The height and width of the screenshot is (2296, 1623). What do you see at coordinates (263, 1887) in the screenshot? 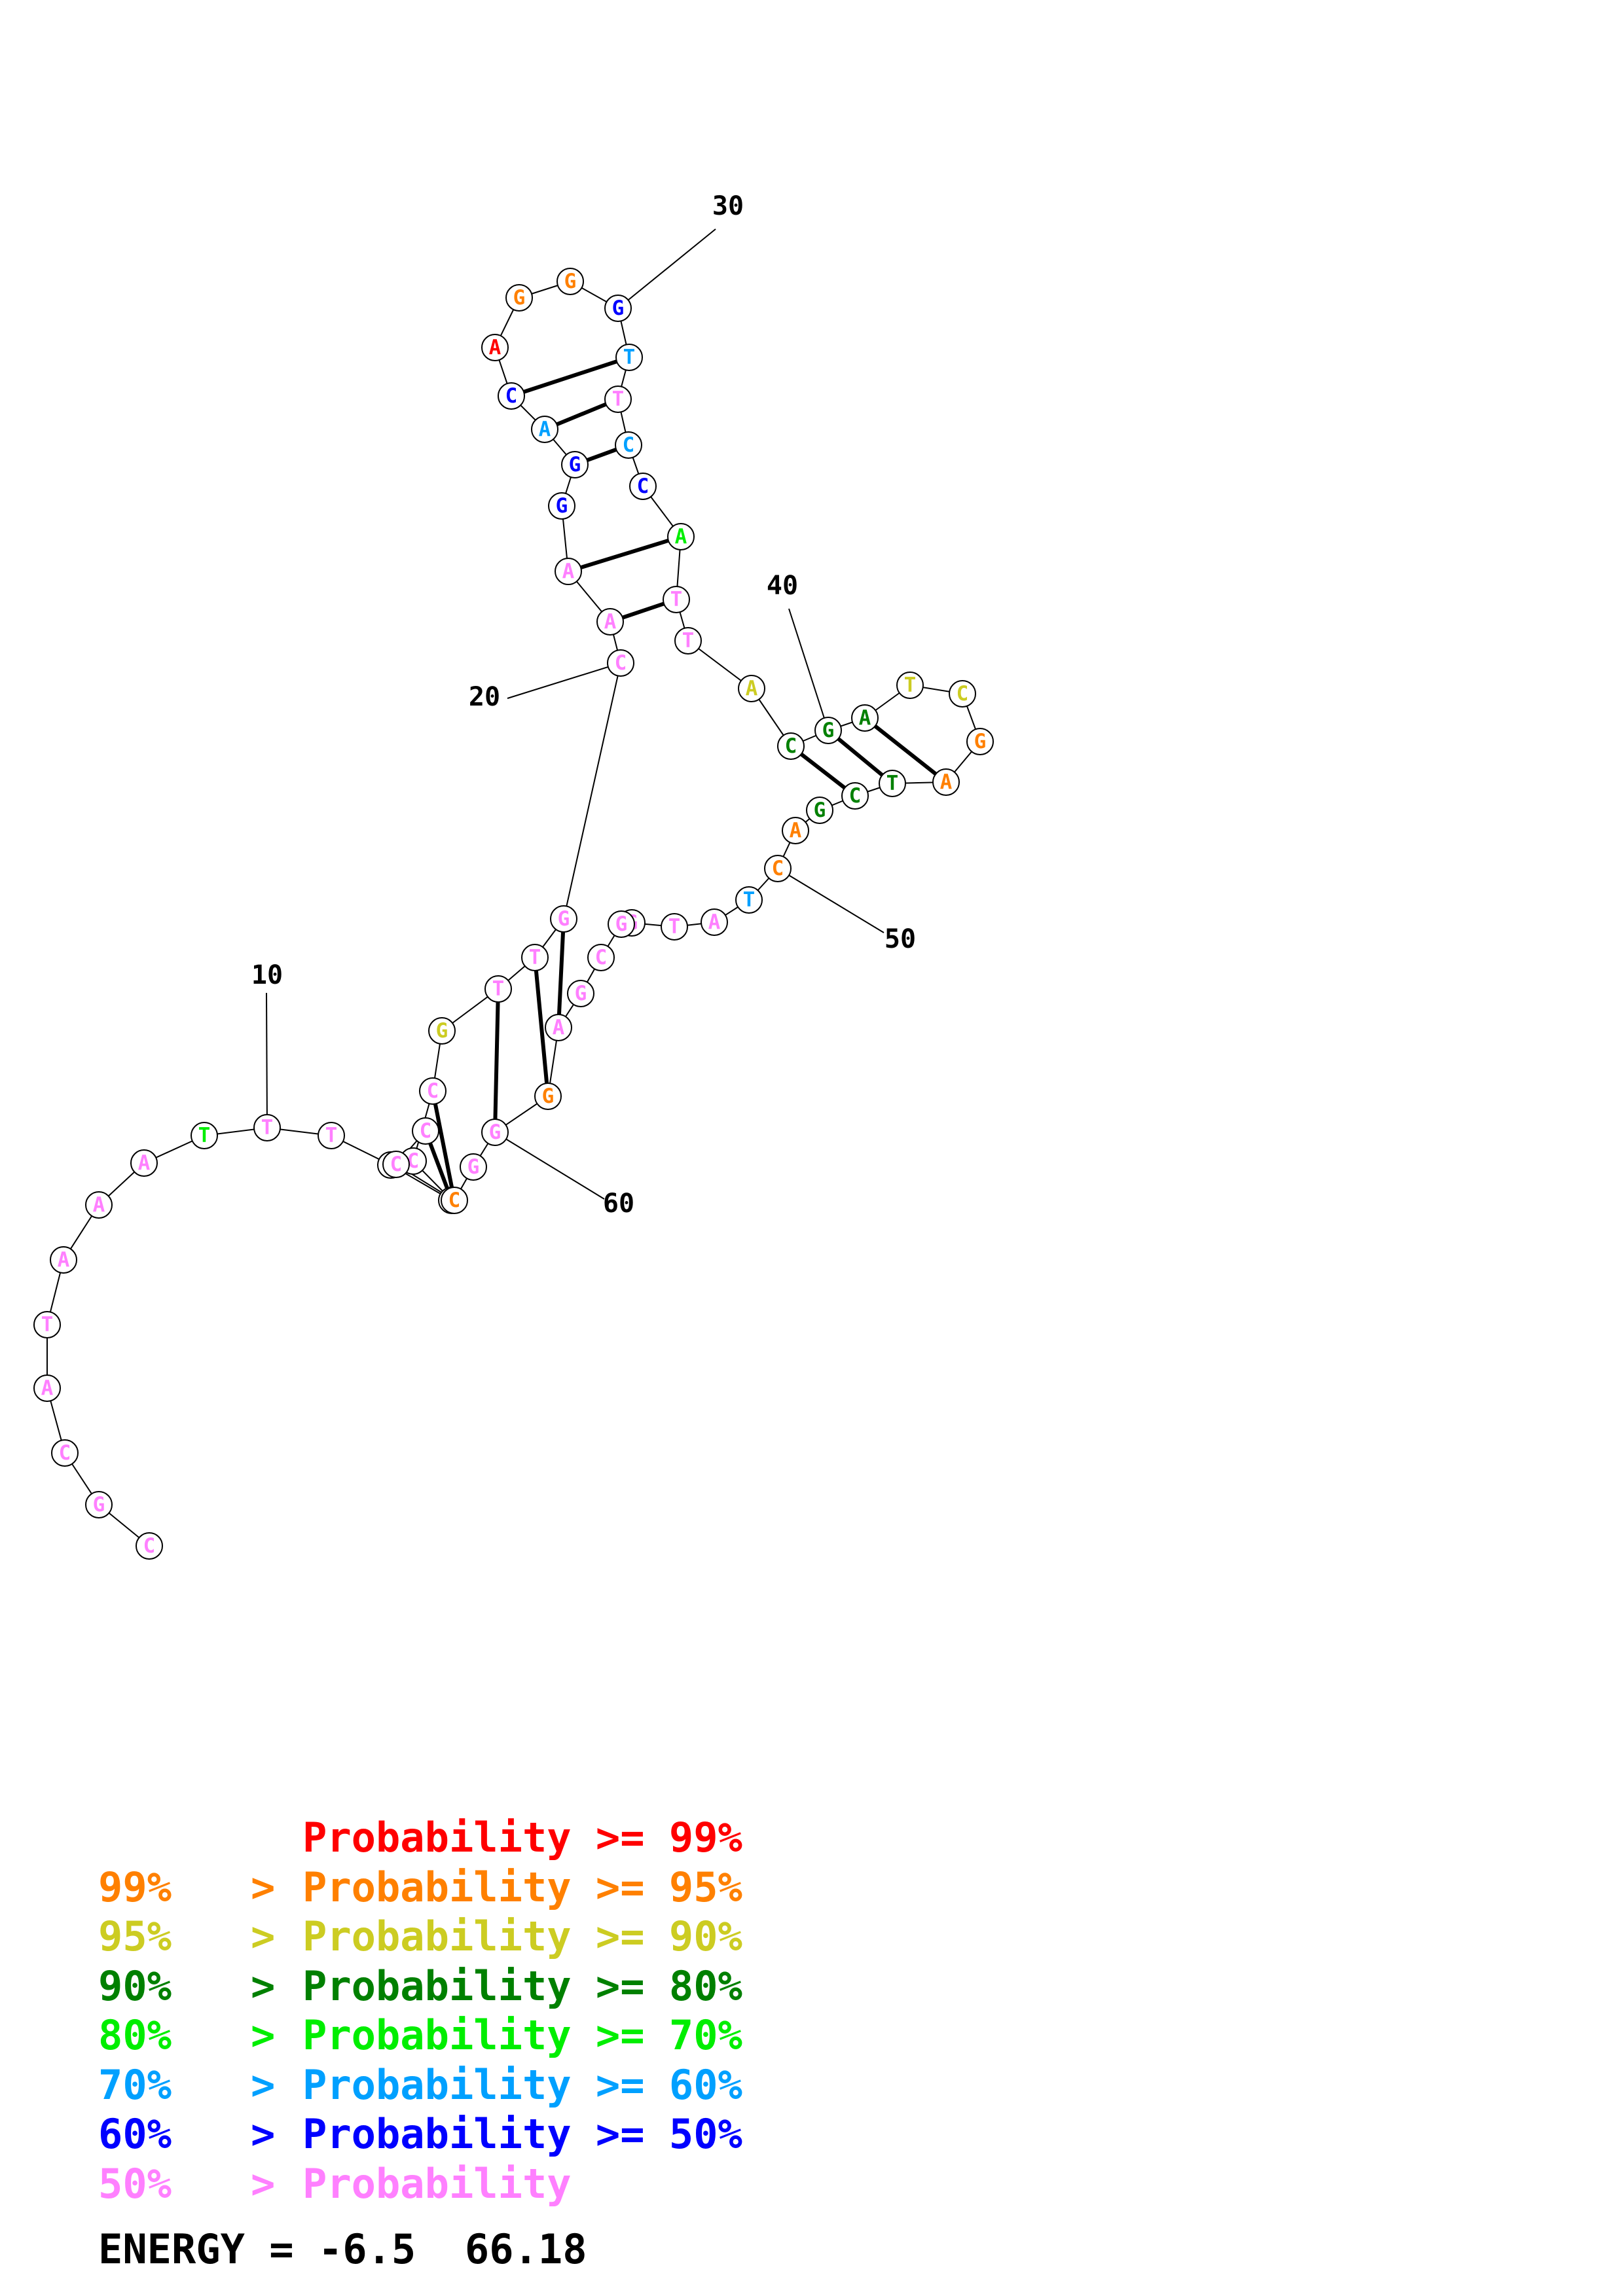
I see `legend-operator: >` at bounding box center [263, 1887].